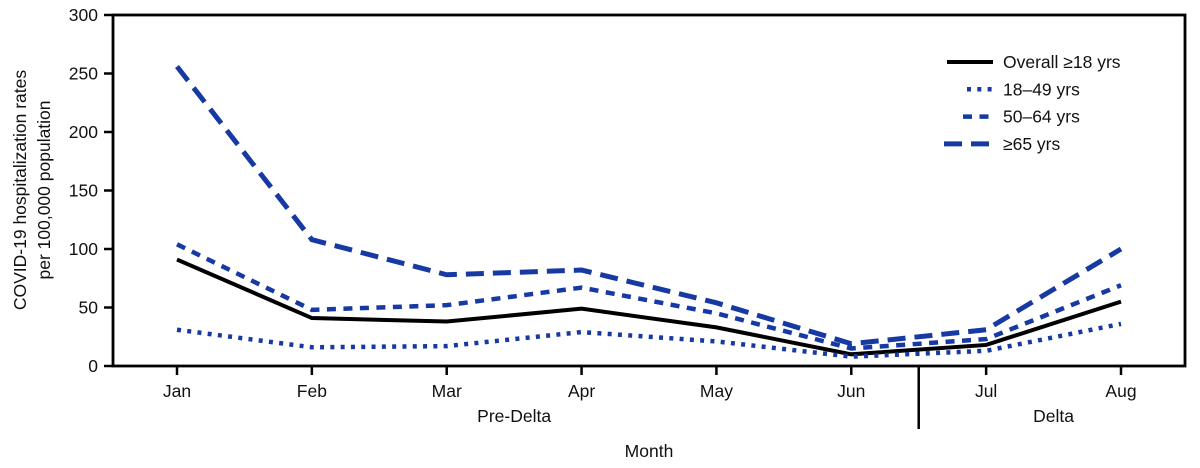 The height and width of the screenshot is (468, 1200). What do you see at coordinates (775, 397) in the screenshot?
I see `annotation-layer: Pre-Delta Delta` at bounding box center [775, 397].